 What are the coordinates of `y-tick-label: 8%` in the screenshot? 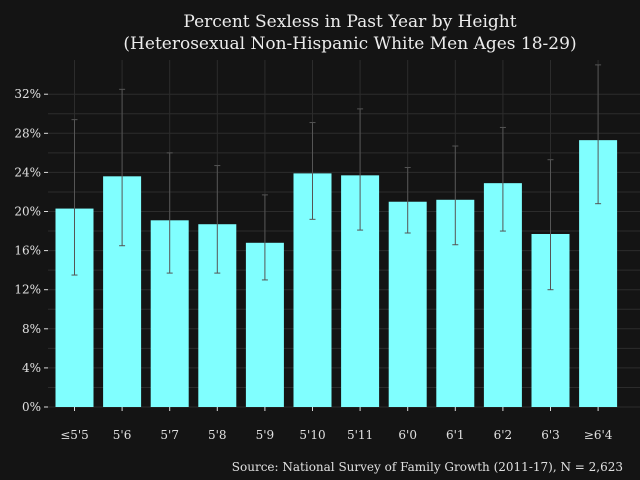 It's located at (31, 329).